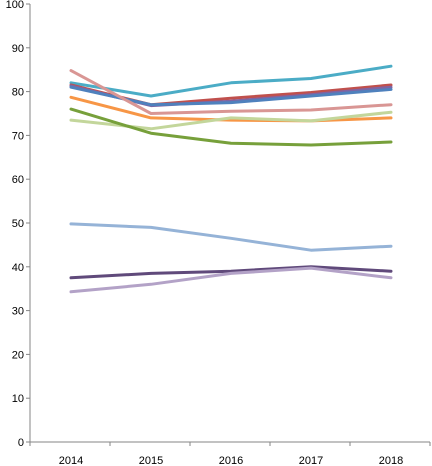 This screenshot has width=432, height=466. What do you see at coordinates (18, 136) in the screenshot?
I see `y-tick-label: 70` at bounding box center [18, 136].